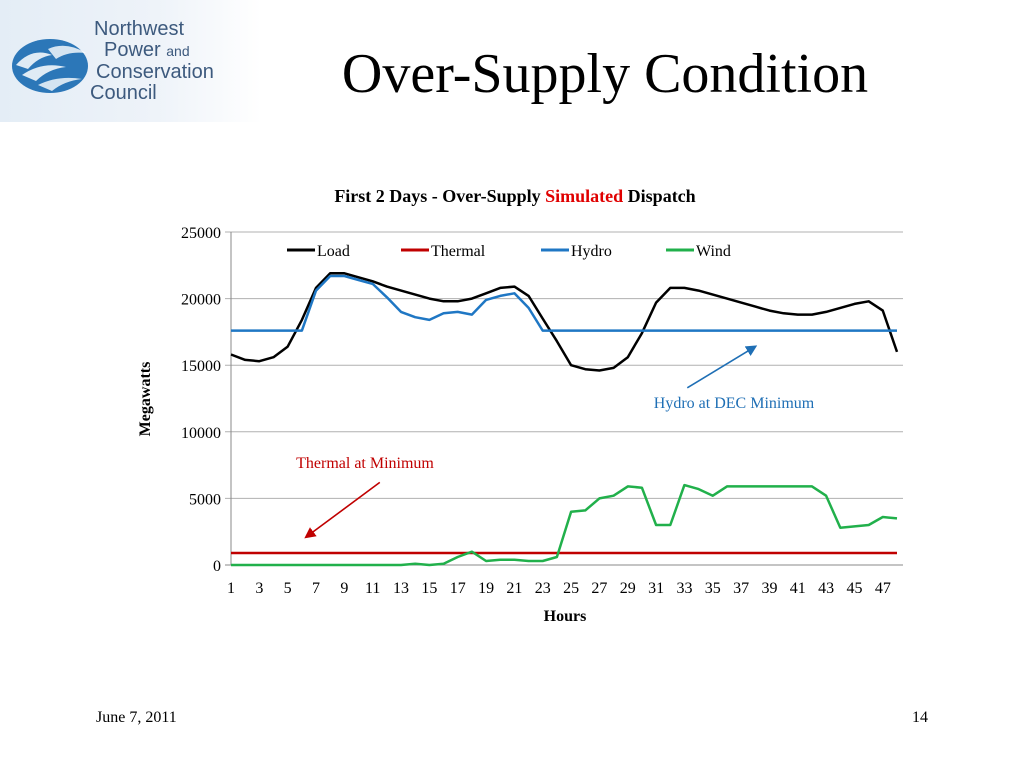 The width and height of the screenshot is (1024, 768). I want to click on x-tick-label: 5, so click(288, 588).